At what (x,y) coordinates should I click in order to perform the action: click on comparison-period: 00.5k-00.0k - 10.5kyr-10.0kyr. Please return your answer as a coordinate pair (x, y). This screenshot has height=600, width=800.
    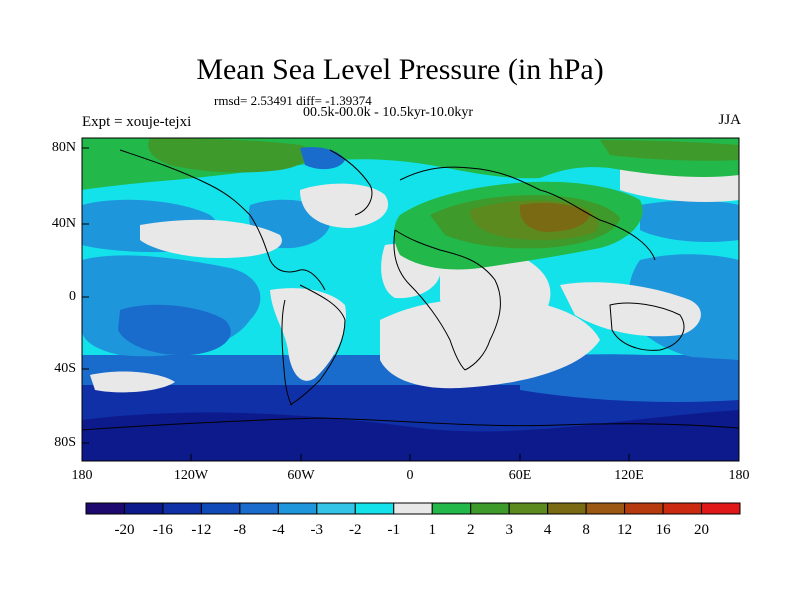
    Looking at the image, I should click on (388, 112).